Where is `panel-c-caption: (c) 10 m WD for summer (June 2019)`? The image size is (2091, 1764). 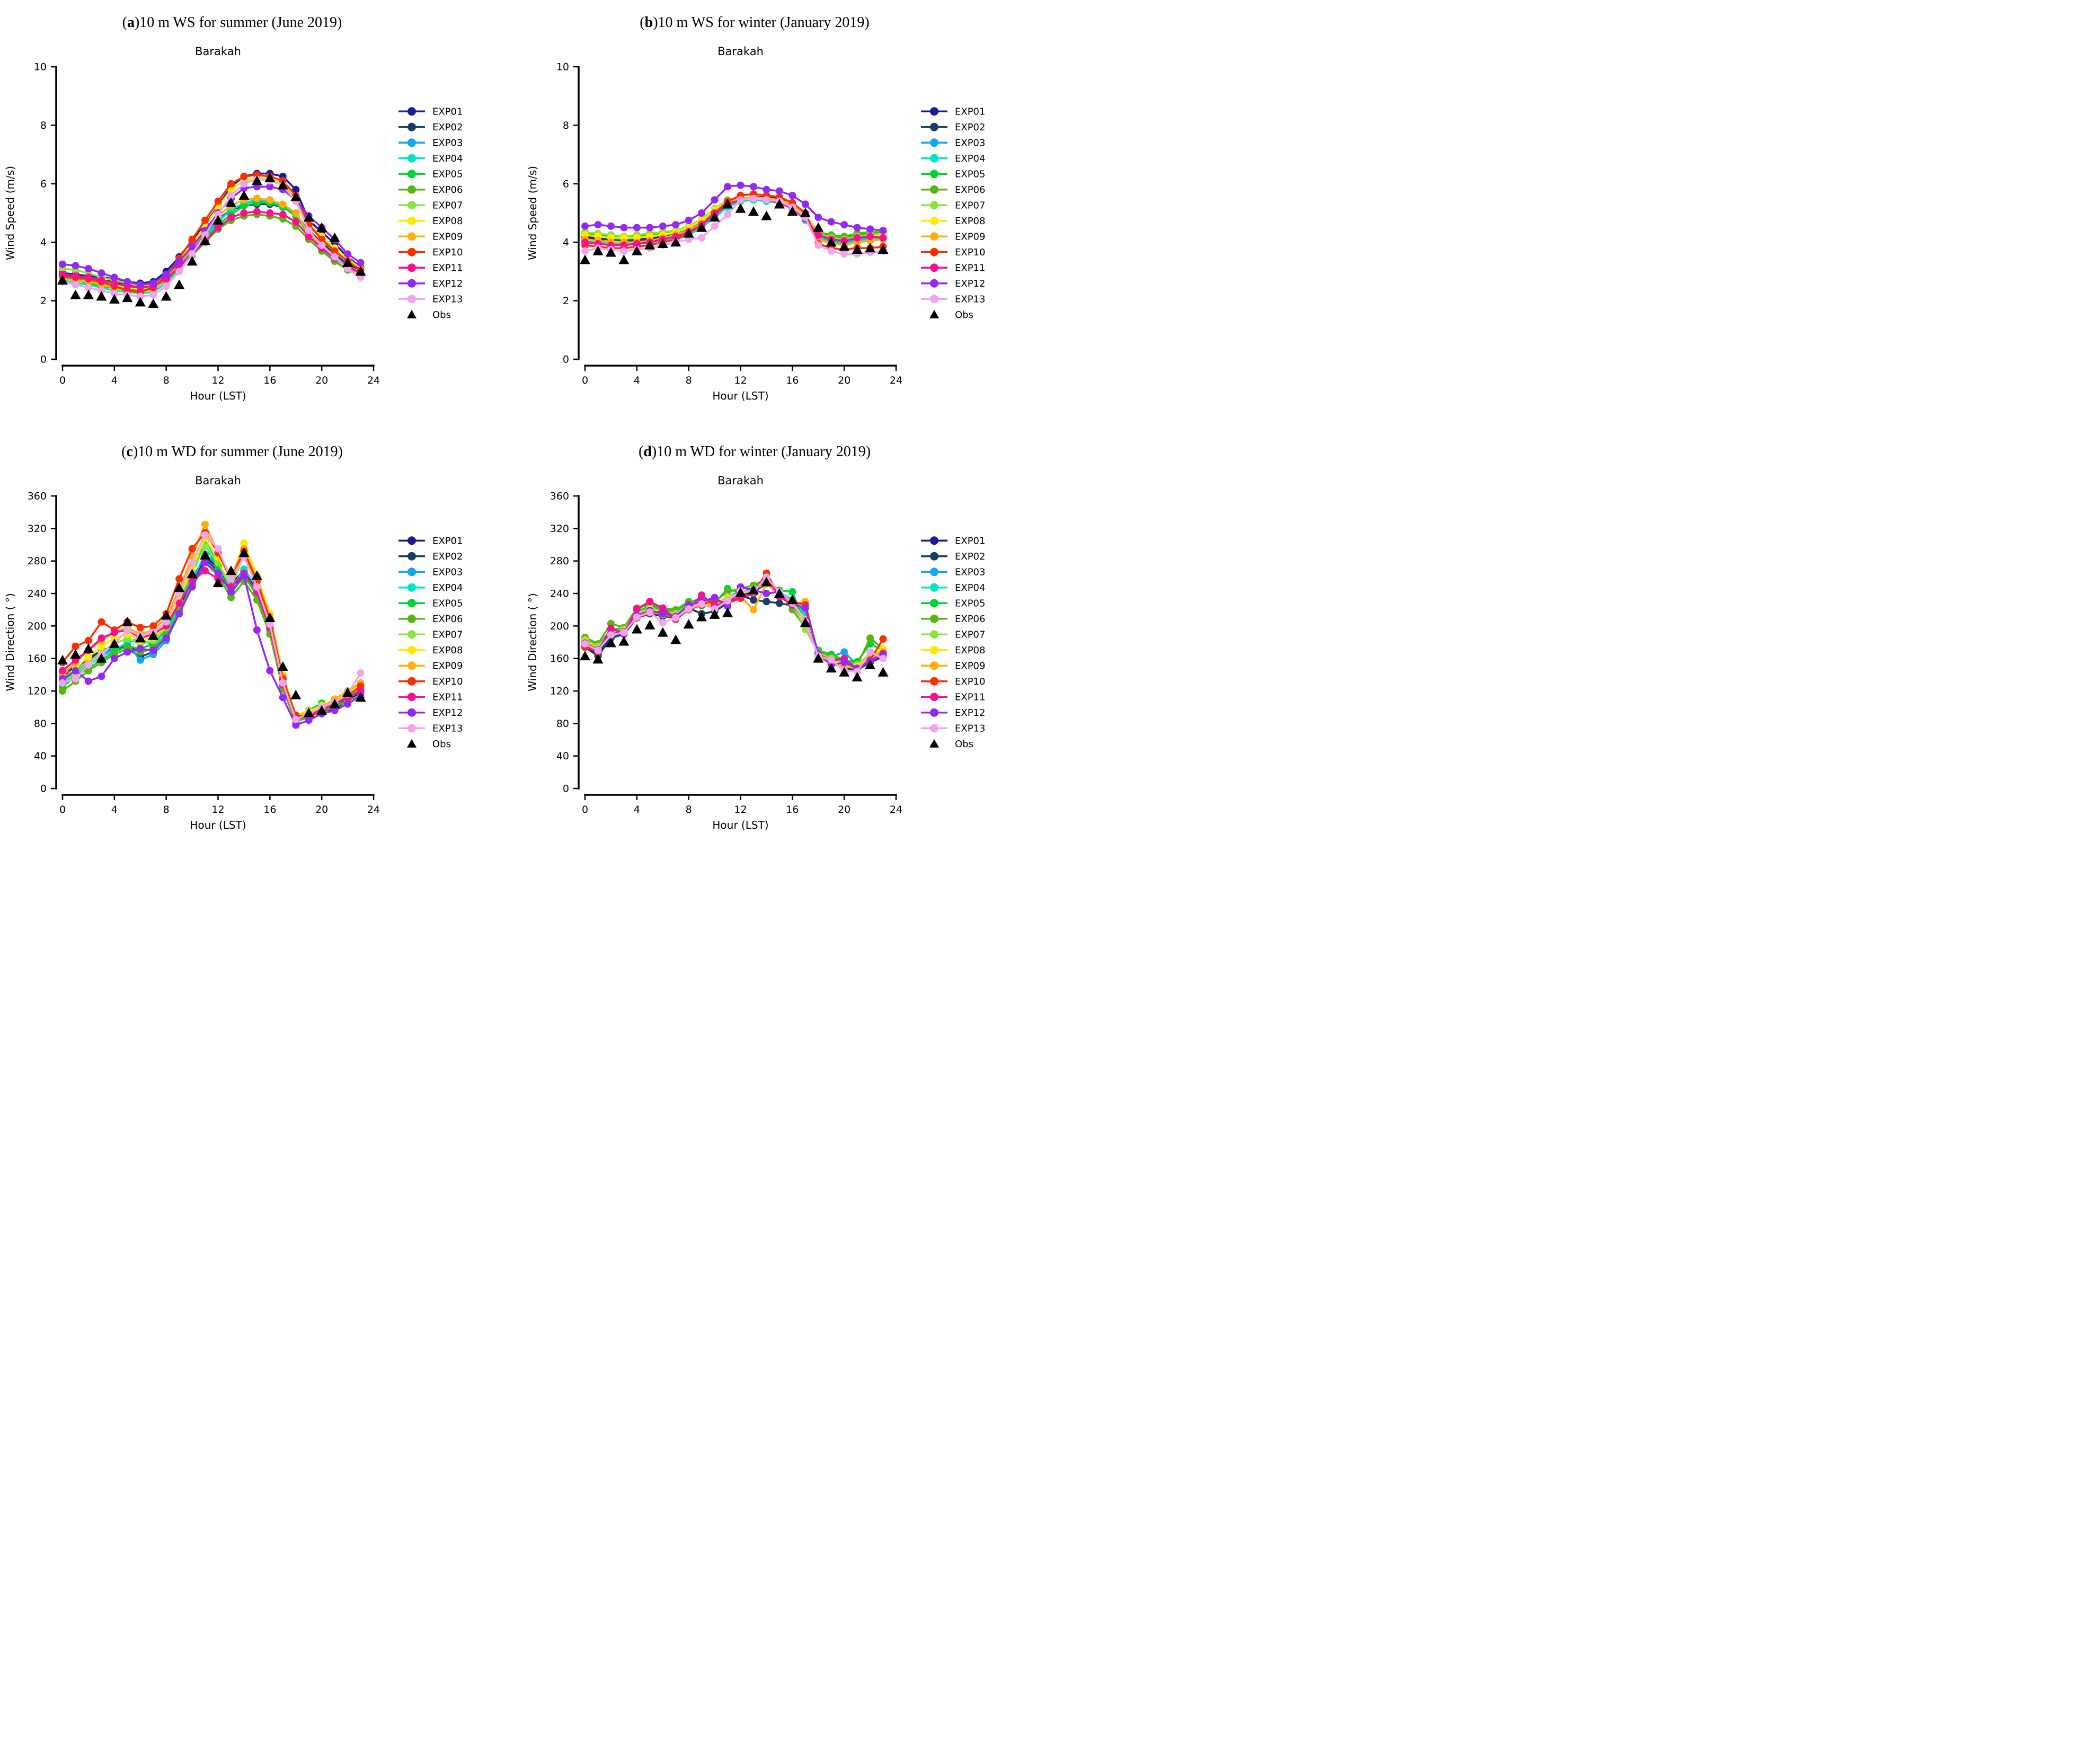 panel-c-caption: (c) 10 m WD for summer (June 2019) is located at coordinates (261, 452).